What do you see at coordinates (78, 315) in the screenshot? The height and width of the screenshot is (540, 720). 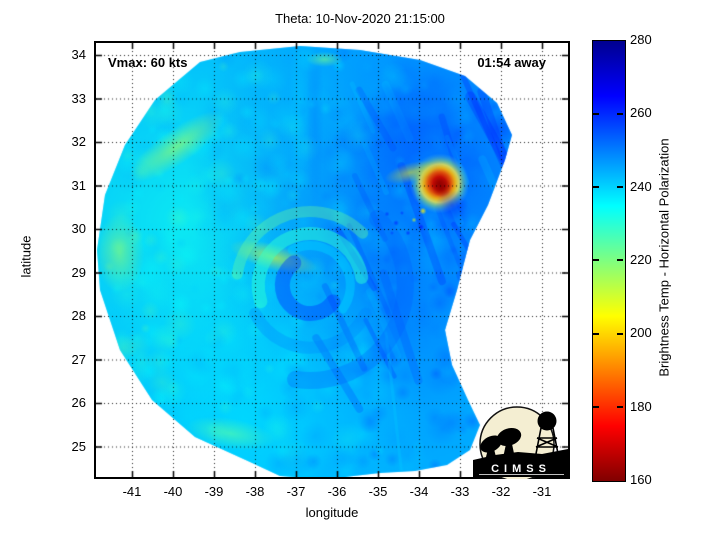 I see `y-tick-label: 28` at bounding box center [78, 315].